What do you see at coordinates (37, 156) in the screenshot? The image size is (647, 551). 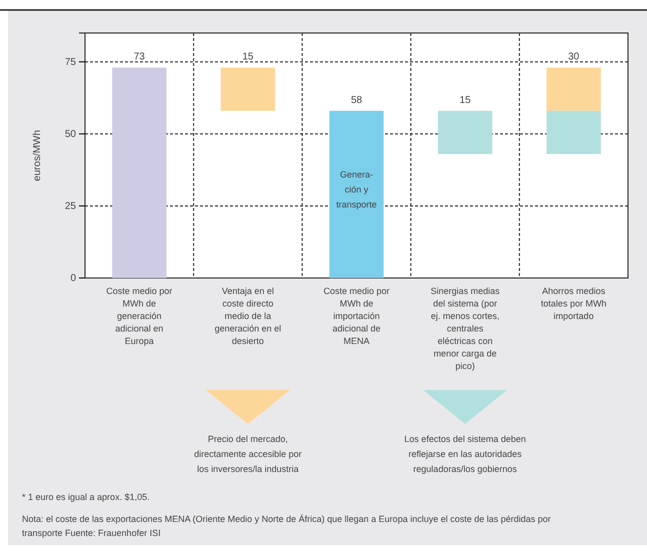 I see `y-axis-title: euros/MWh` at bounding box center [37, 156].